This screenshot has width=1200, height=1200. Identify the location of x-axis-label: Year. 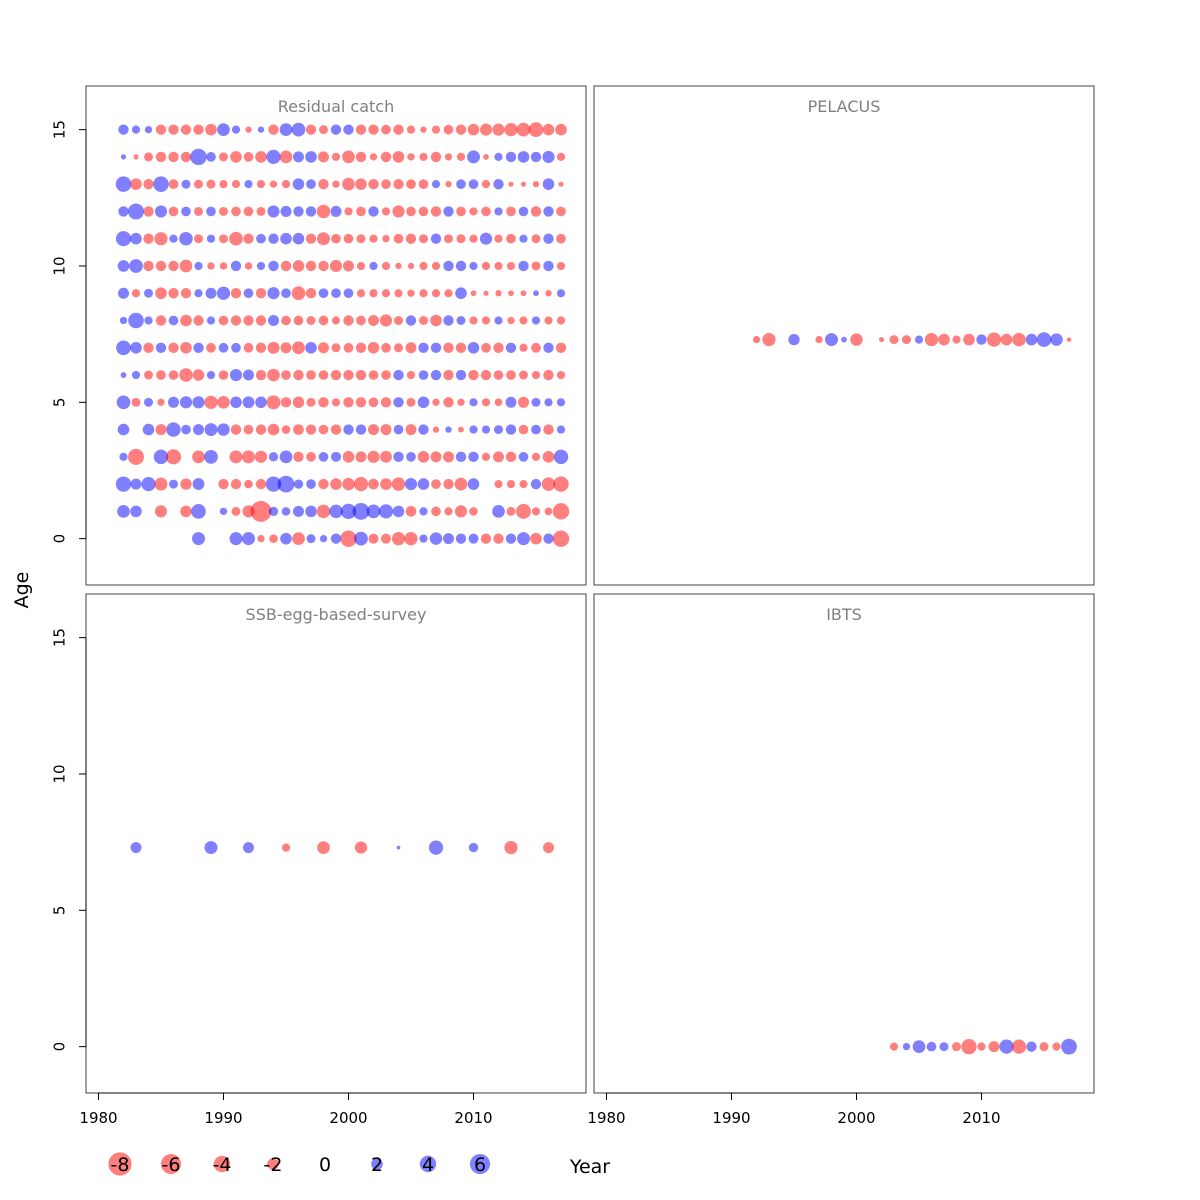
(589, 1167).